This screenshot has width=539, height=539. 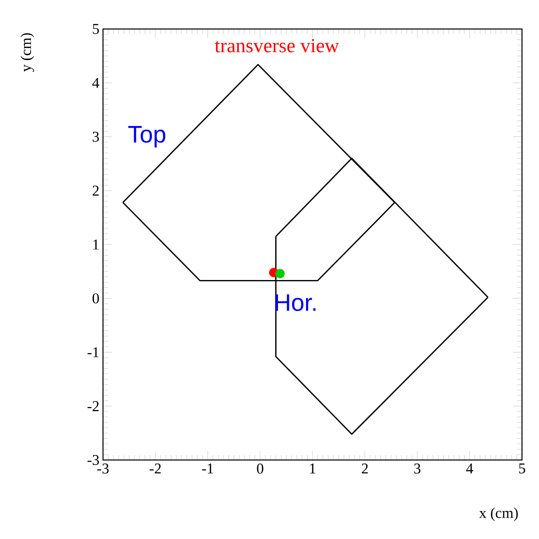 I want to click on x-tick-label: 4, so click(x=470, y=469).